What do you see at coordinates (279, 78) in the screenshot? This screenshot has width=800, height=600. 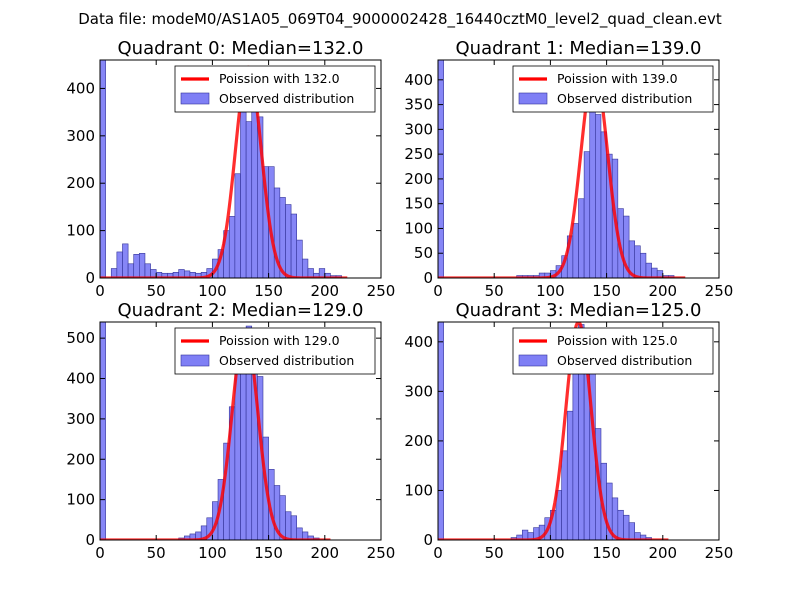 I see `legend-fit-label: Poission with 132.0` at bounding box center [279, 78].